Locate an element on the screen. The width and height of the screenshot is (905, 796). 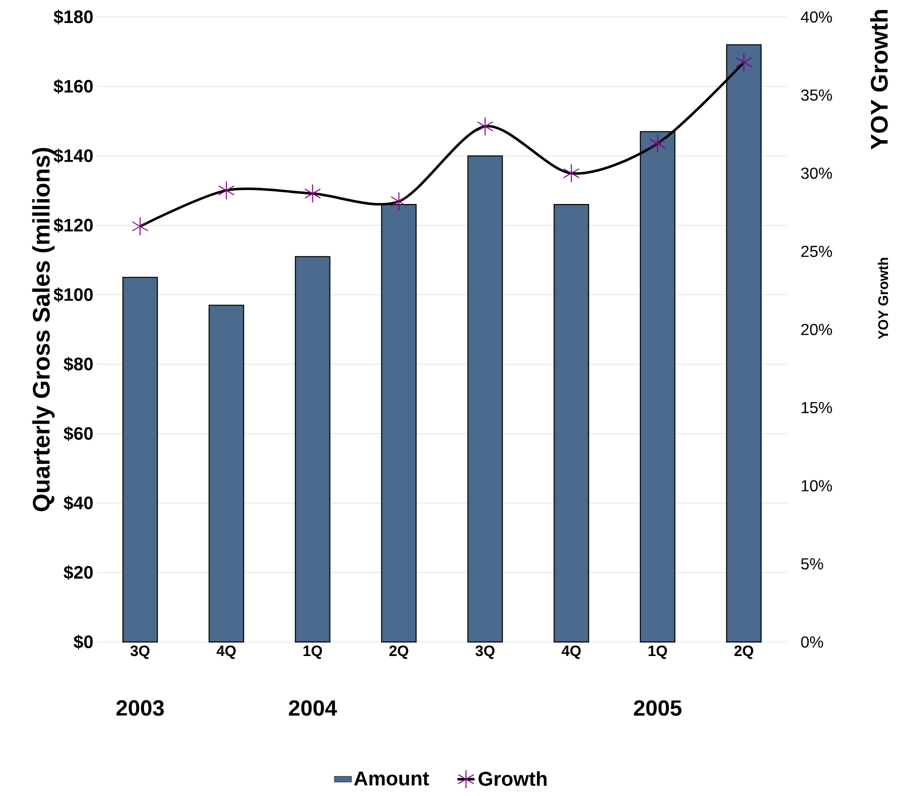
y2-tick-label: 40% is located at coordinates (816, 17).